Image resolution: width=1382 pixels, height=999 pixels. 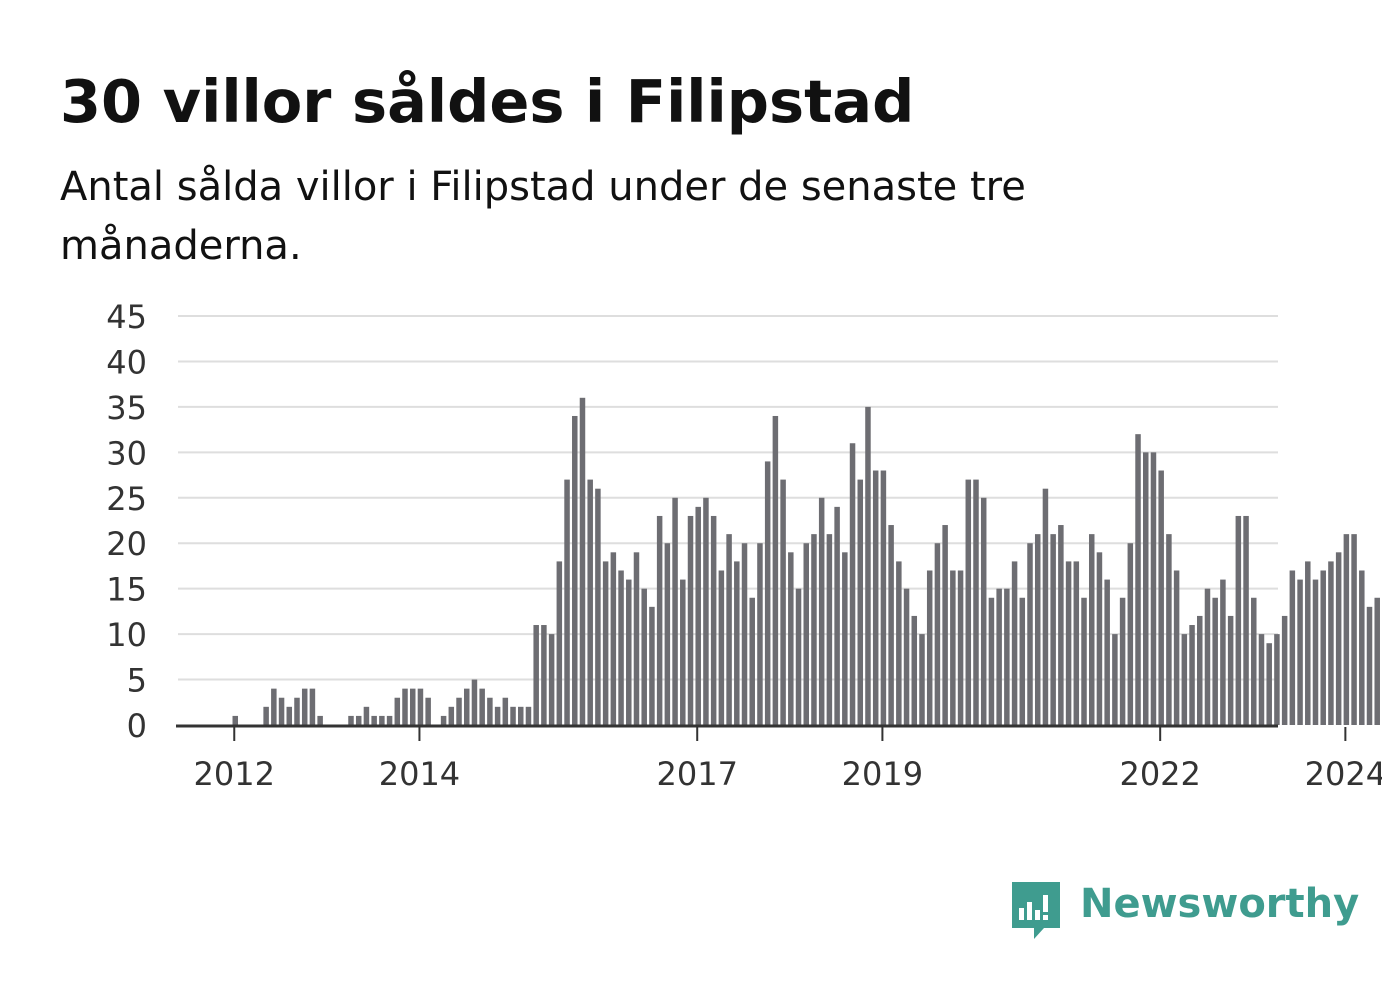 What do you see at coordinates (487, 101) in the screenshot?
I see `chart-title: 30 villor såldes i Filipstad` at bounding box center [487, 101].